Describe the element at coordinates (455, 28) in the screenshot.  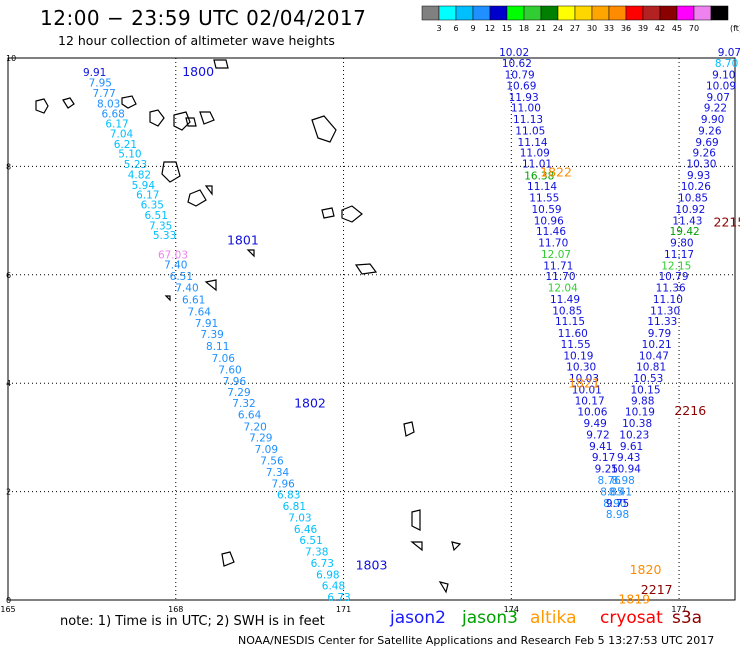
I see `color-scale-label: 6` at that location.